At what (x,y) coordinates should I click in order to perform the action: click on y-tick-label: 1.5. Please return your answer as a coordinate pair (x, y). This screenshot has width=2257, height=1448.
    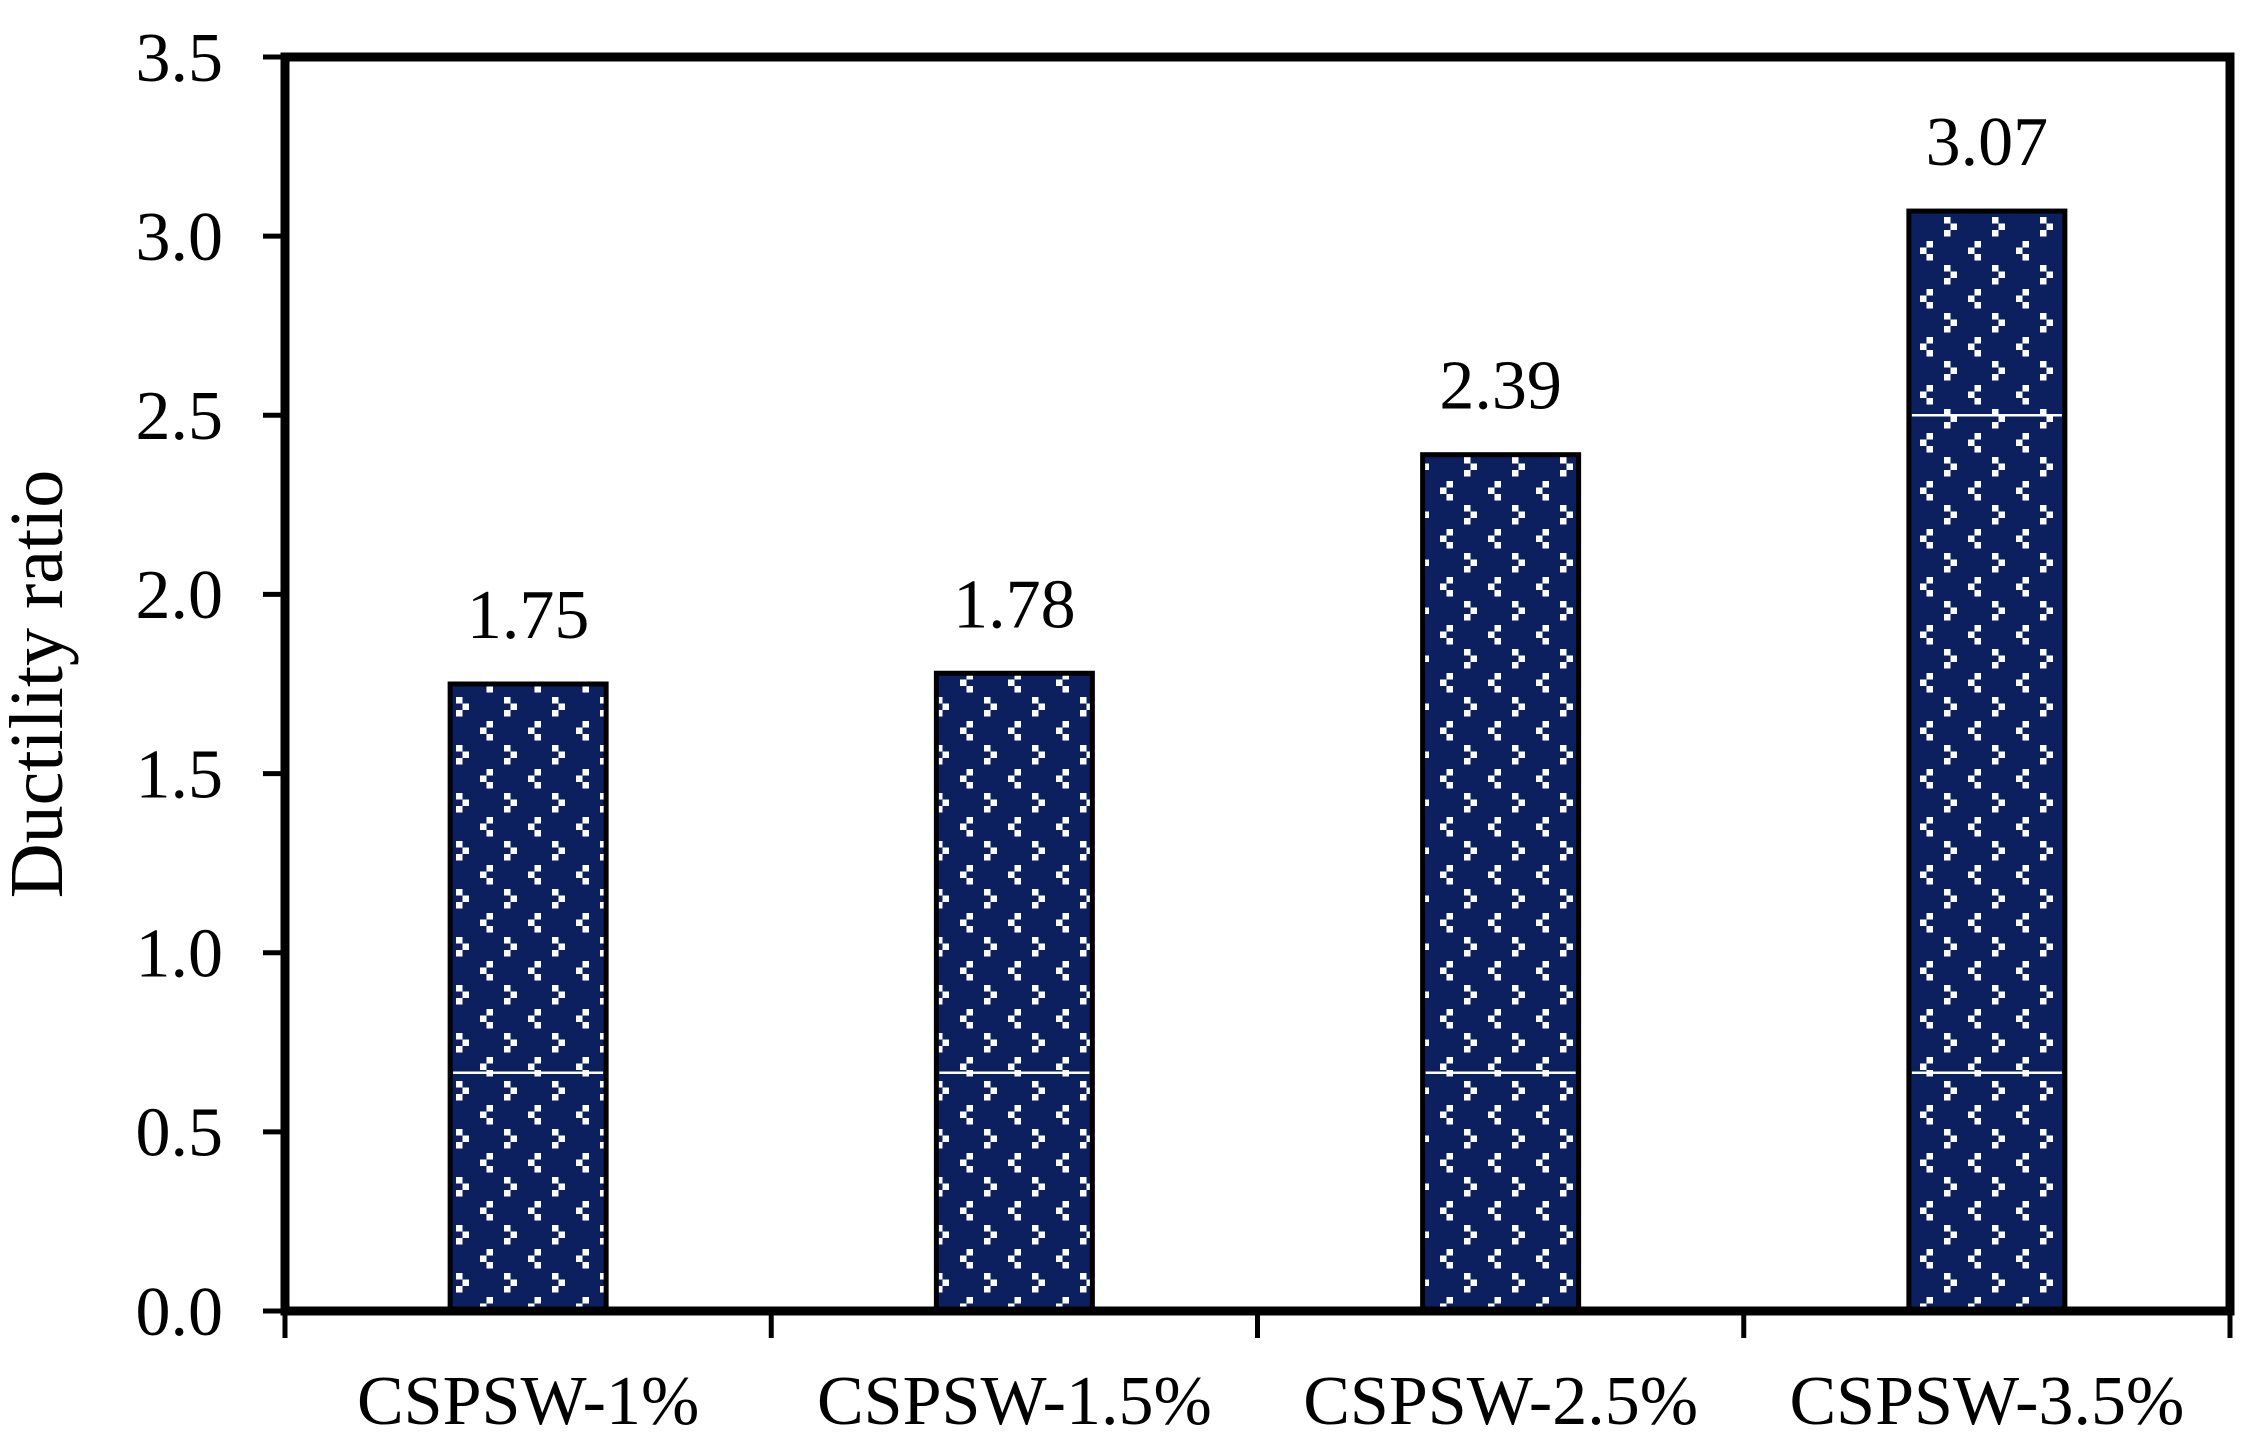
    Looking at the image, I should click on (180, 774).